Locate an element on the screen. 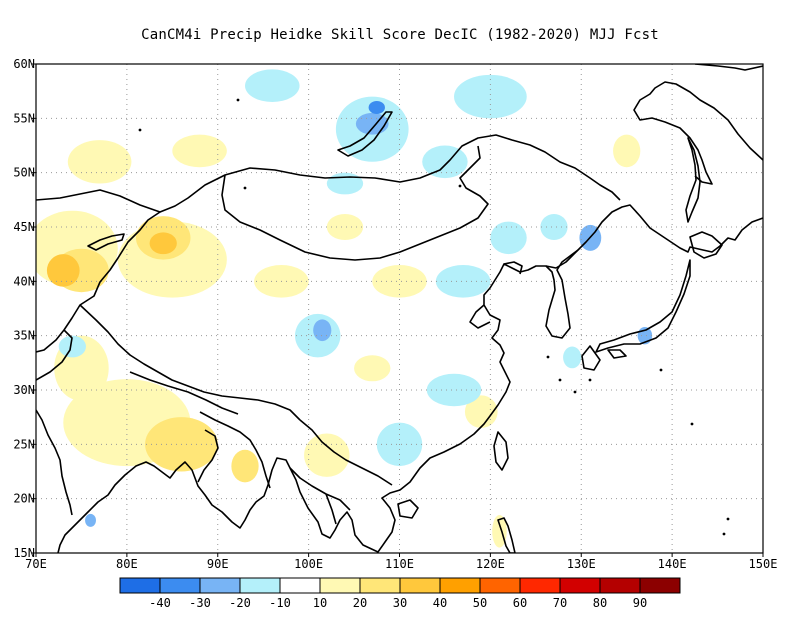 The width and height of the screenshot is (800, 618). lat-tick-label: 50N is located at coordinates (24, 173).